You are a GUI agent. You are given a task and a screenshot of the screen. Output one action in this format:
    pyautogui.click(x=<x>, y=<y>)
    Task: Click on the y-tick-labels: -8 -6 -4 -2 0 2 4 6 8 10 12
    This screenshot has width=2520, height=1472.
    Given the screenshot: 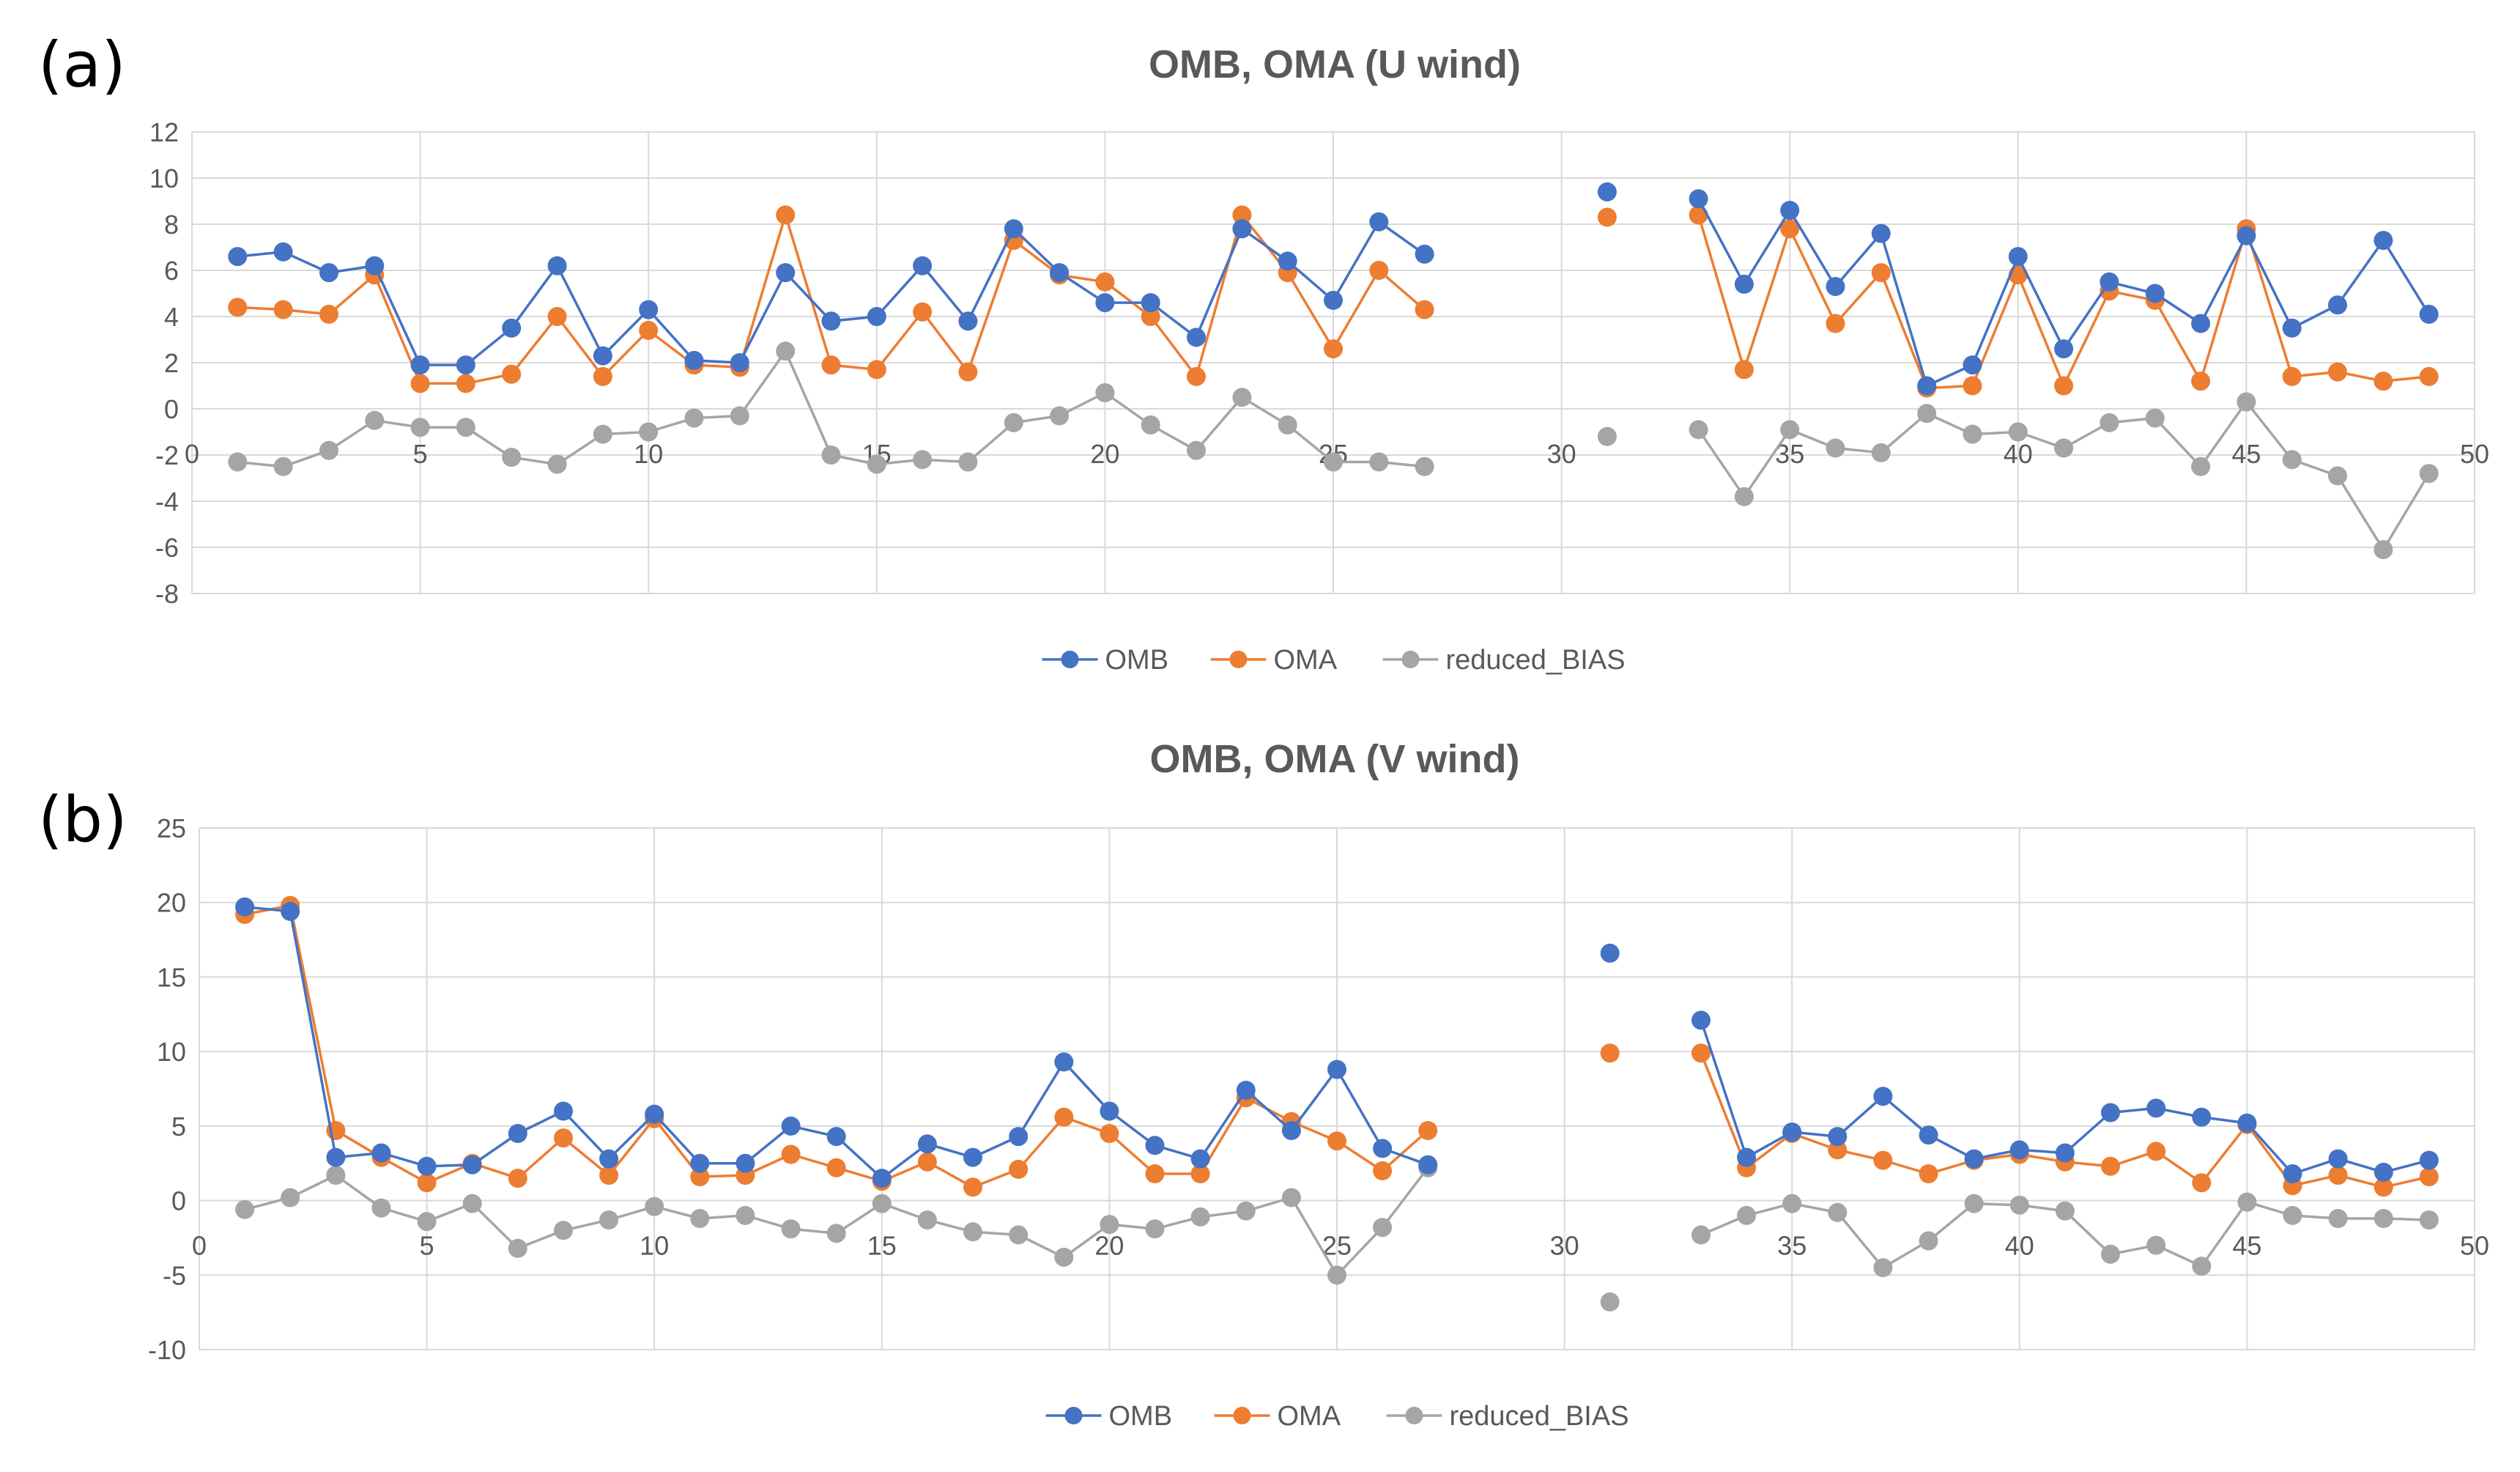 What is the action you would take?
    pyautogui.click(x=164, y=363)
    